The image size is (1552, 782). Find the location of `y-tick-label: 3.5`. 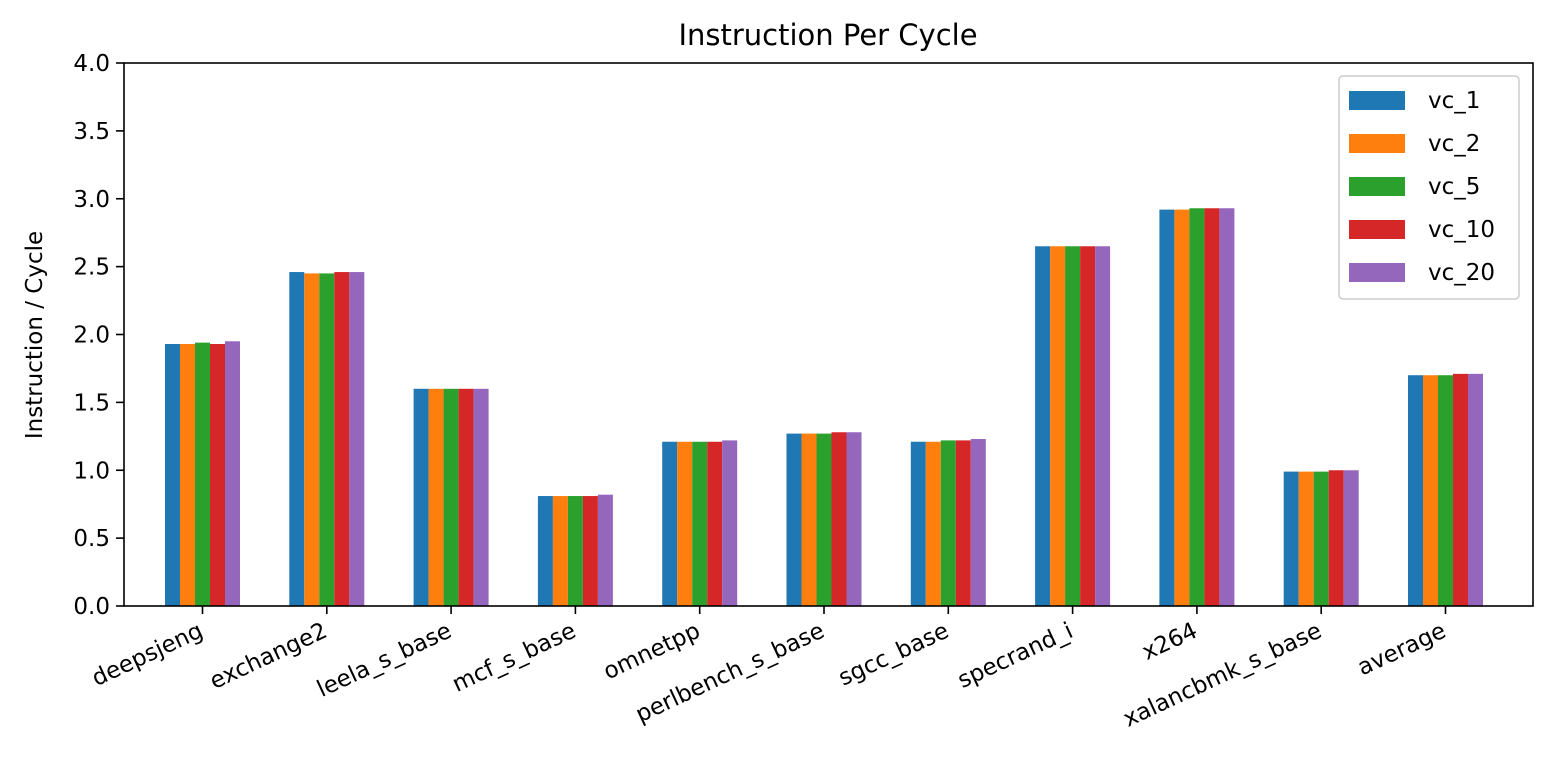

y-tick-label: 3.5 is located at coordinates (91, 132).